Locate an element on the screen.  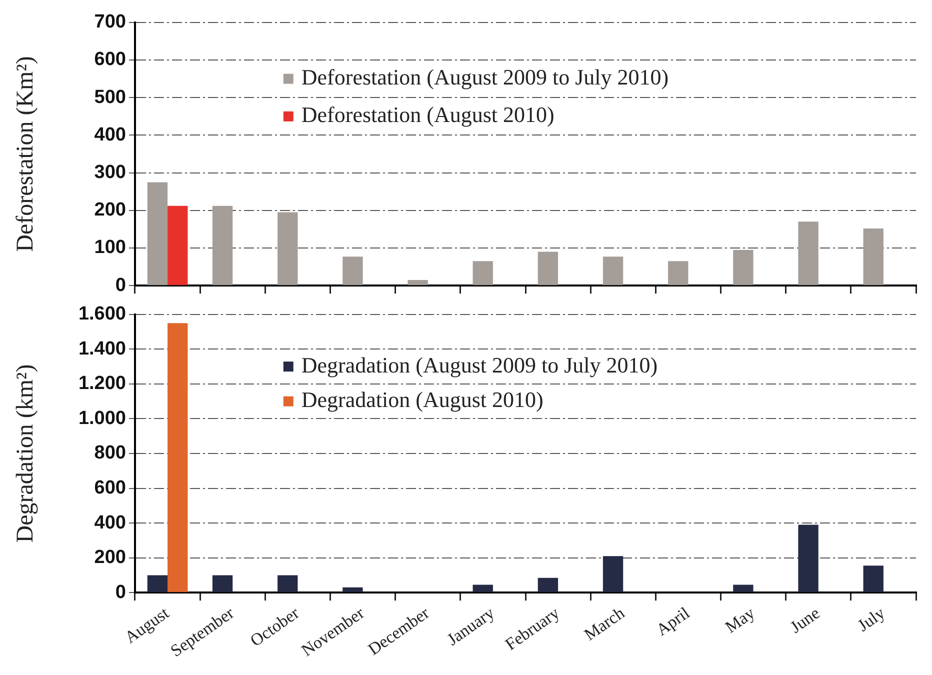
legend-label: Degradation (August 2010) is located at coordinates (422, 399).